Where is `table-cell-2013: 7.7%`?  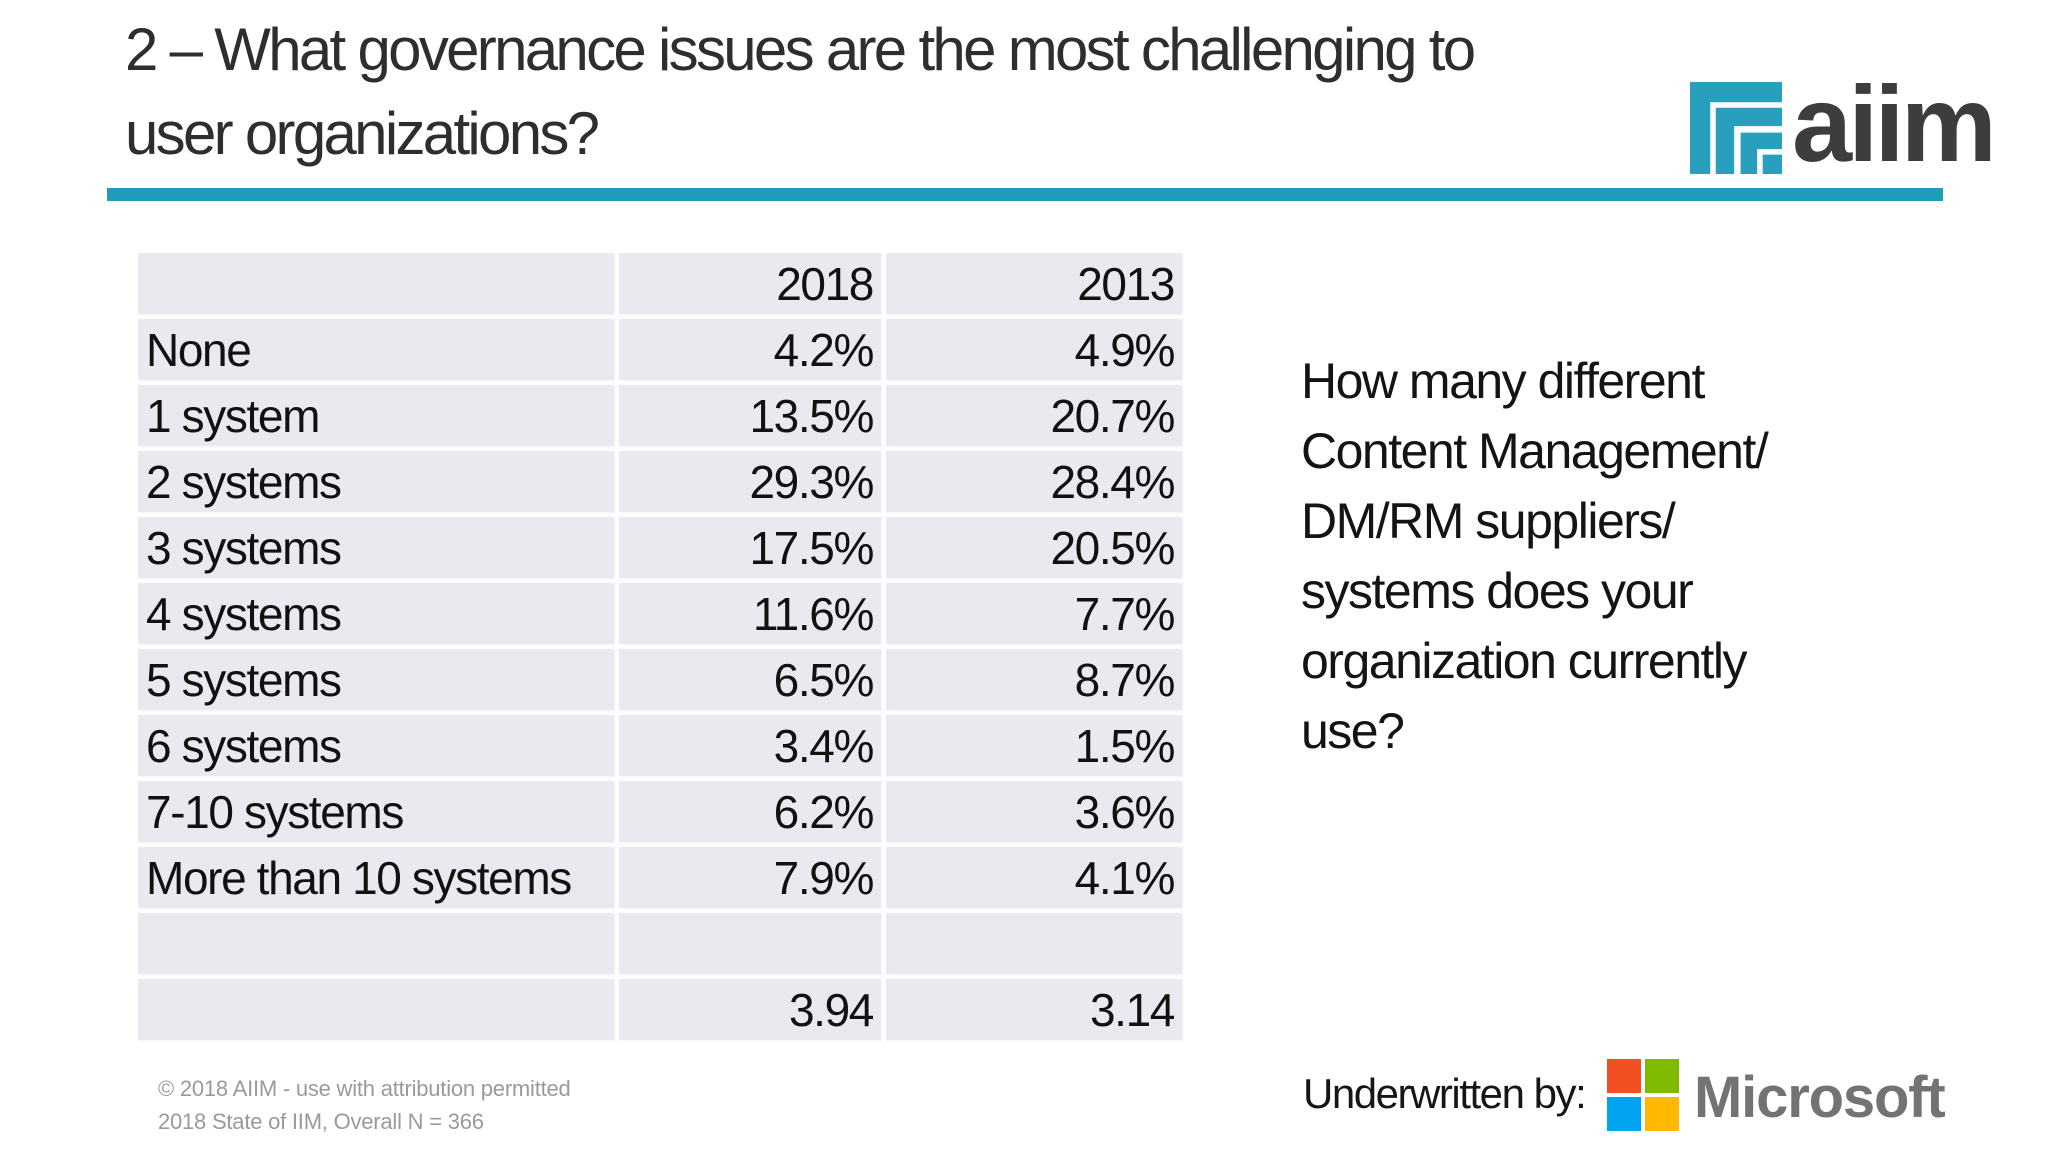 table-cell-2013: 7.7% is located at coordinates (1034, 613).